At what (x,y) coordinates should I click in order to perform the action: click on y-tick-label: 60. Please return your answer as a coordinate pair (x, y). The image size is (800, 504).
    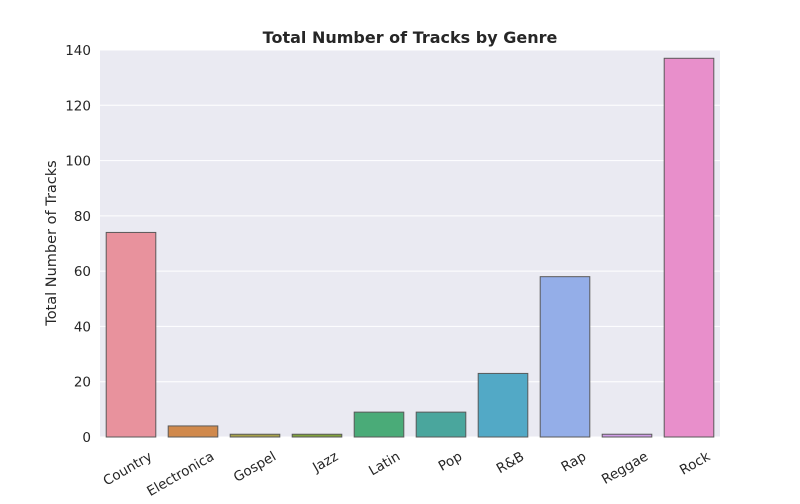
    Looking at the image, I should click on (82, 272).